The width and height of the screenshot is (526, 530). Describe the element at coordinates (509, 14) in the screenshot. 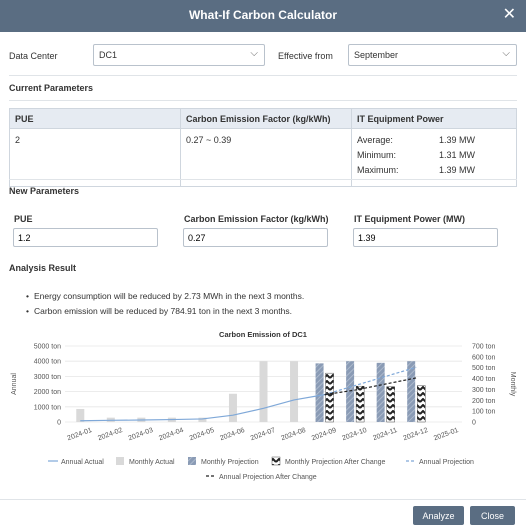

I see `close-icon: ✕` at that location.